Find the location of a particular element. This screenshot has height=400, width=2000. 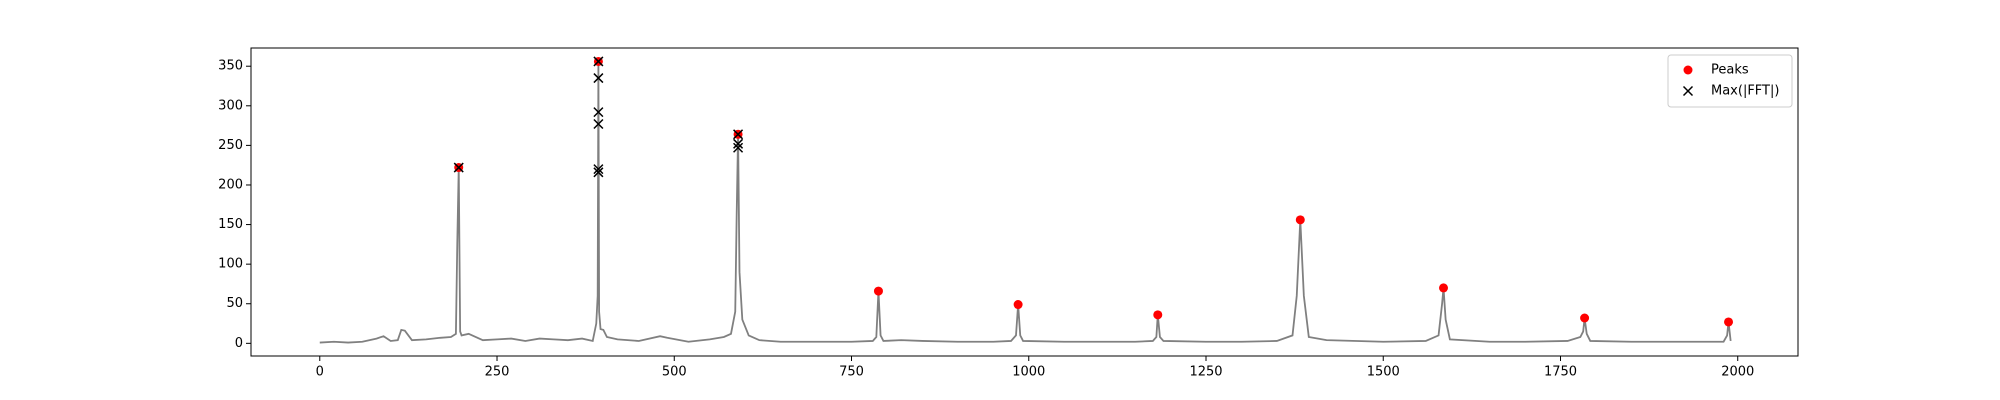

x-tick-label: 500 is located at coordinates (674, 372).